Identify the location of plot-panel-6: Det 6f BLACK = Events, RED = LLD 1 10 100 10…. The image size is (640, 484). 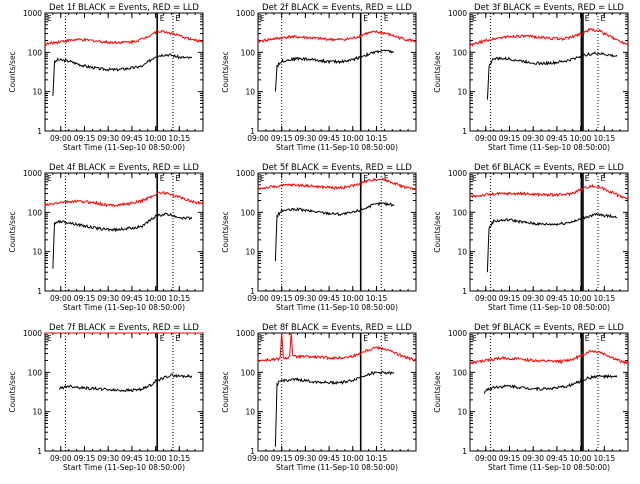
(531, 237).